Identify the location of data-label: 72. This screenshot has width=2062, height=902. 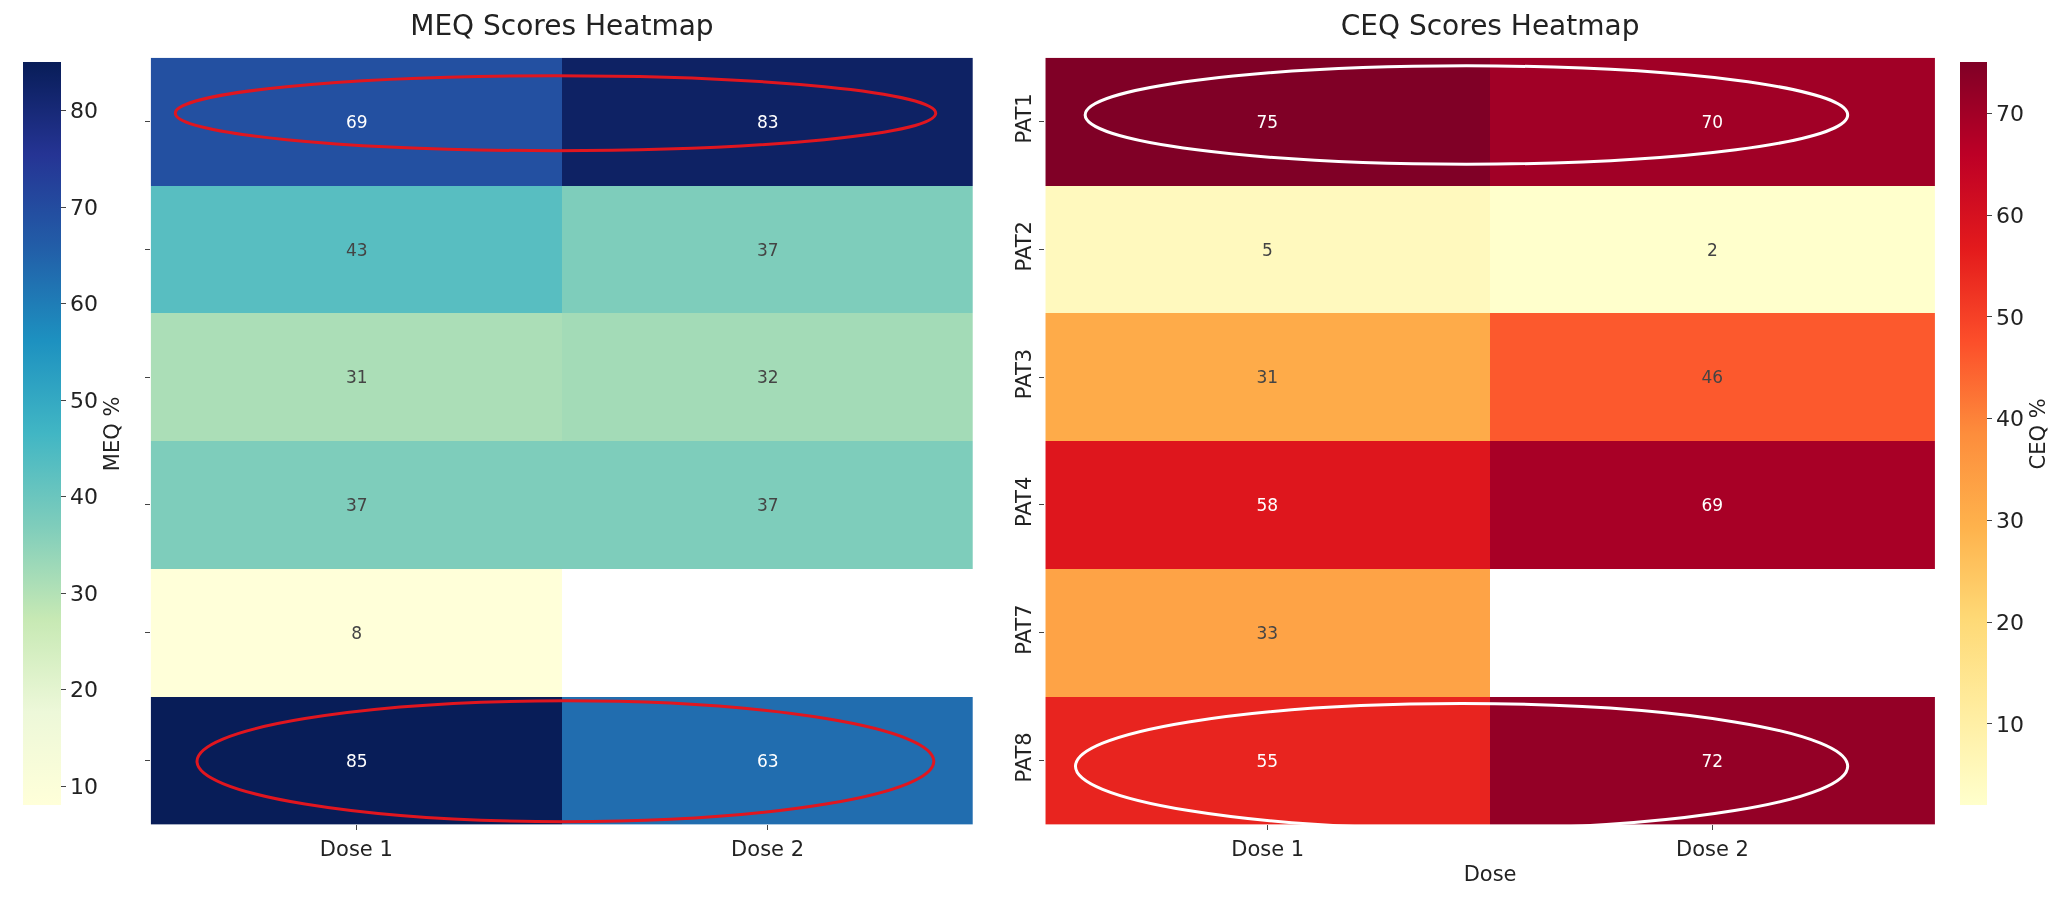
(1712, 760).